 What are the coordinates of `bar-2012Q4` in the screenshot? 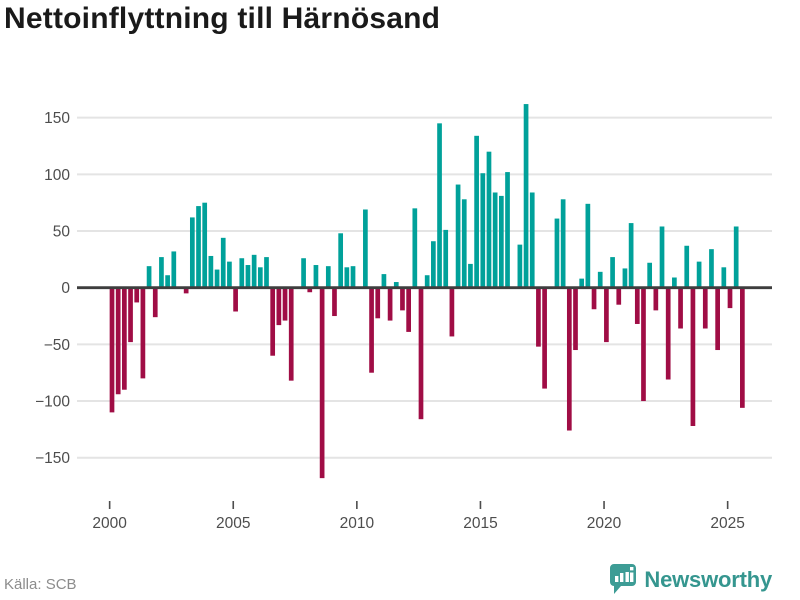 It's located at (427, 281).